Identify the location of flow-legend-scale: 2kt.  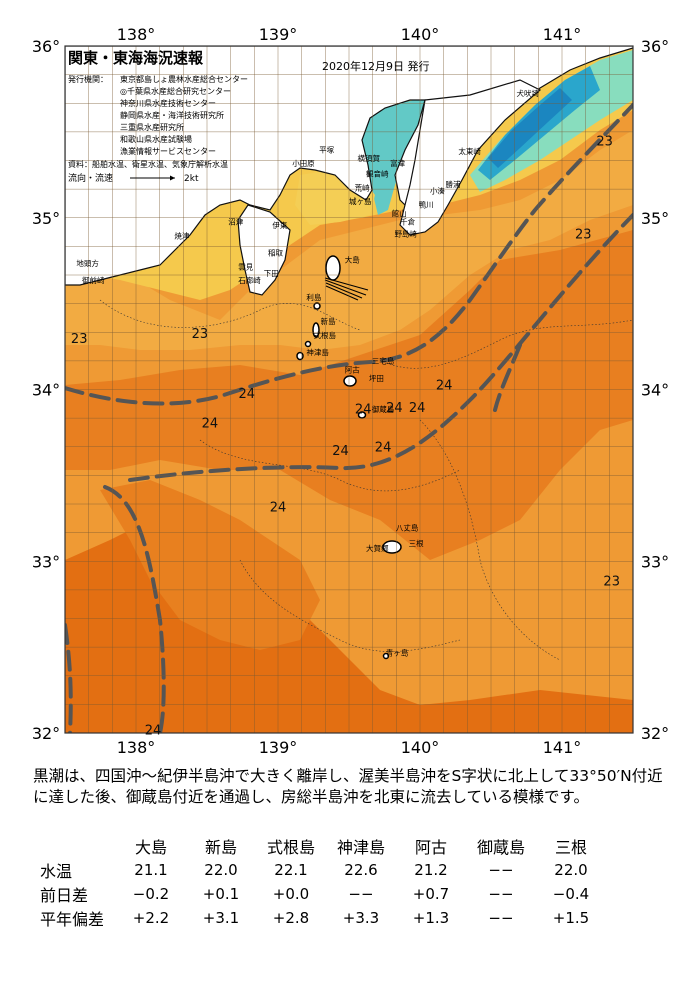
(191, 179).